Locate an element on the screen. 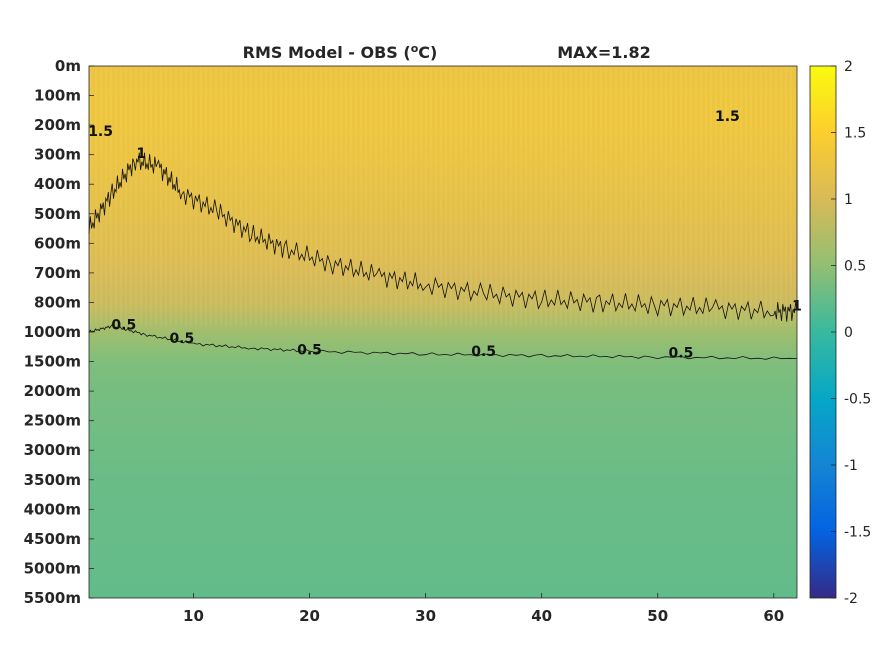 This screenshot has height=663, width=884. y-tick-label: 3000m is located at coordinates (52, 450).